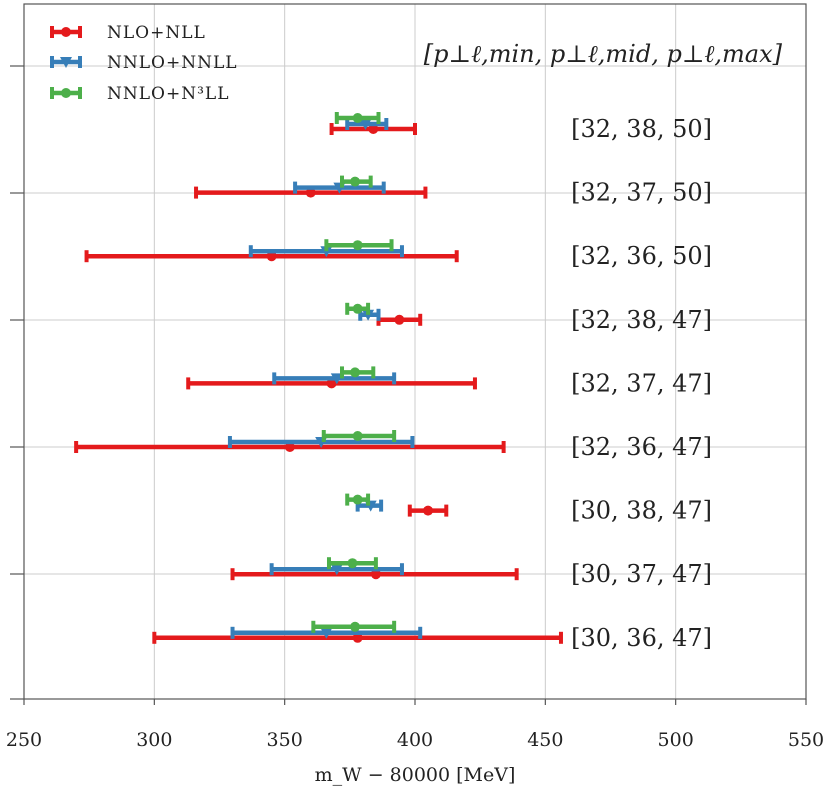 The width and height of the screenshot is (830, 788). What do you see at coordinates (806, 740) in the screenshot?
I see `x-tick-label: 550` at bounding box center [806, 740].